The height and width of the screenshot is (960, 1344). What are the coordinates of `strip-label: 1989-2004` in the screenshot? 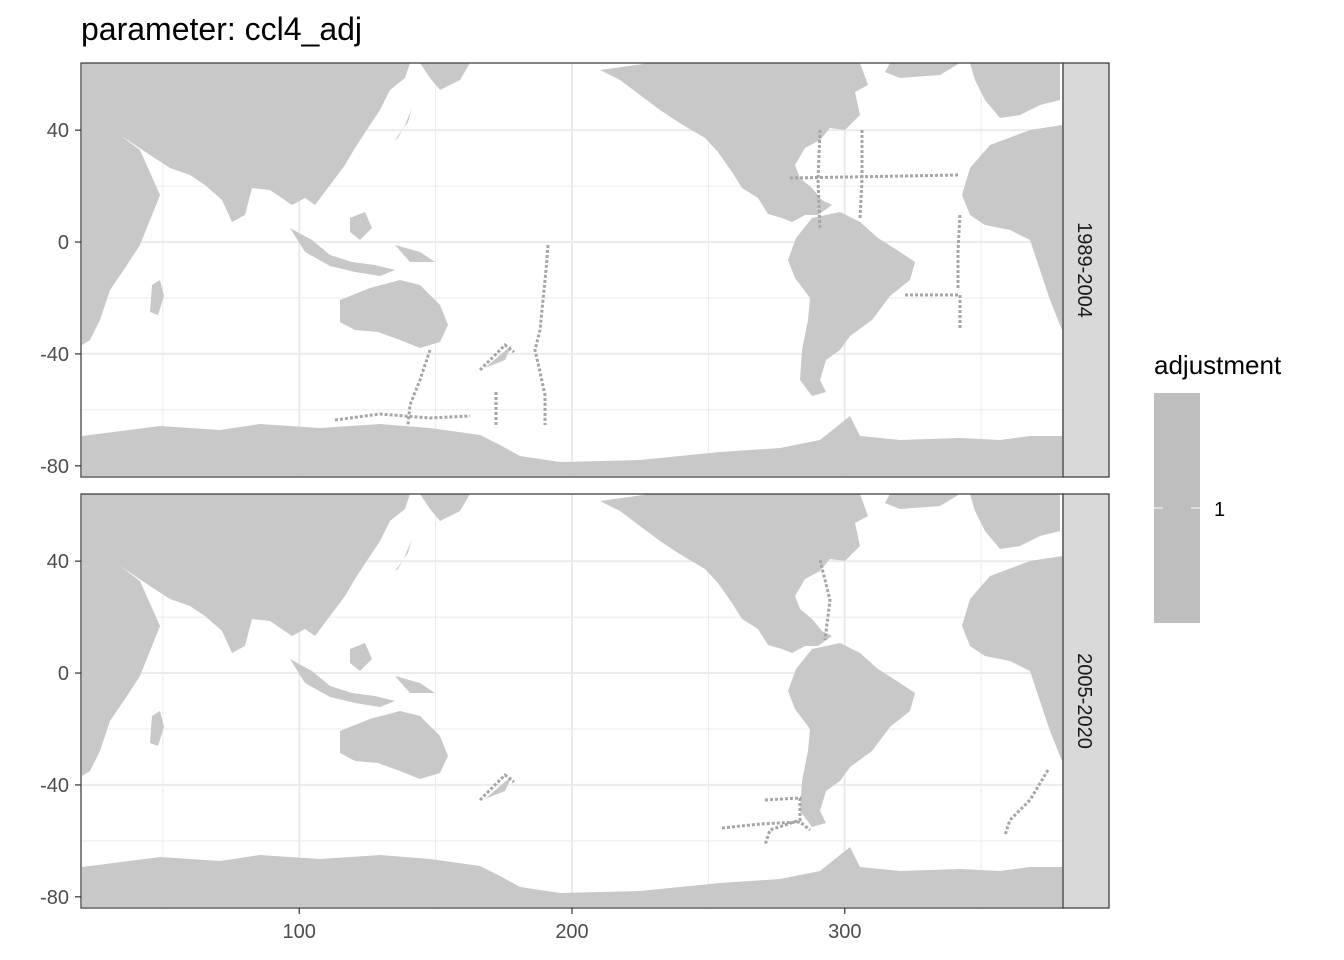 It's located at (1084, 270).